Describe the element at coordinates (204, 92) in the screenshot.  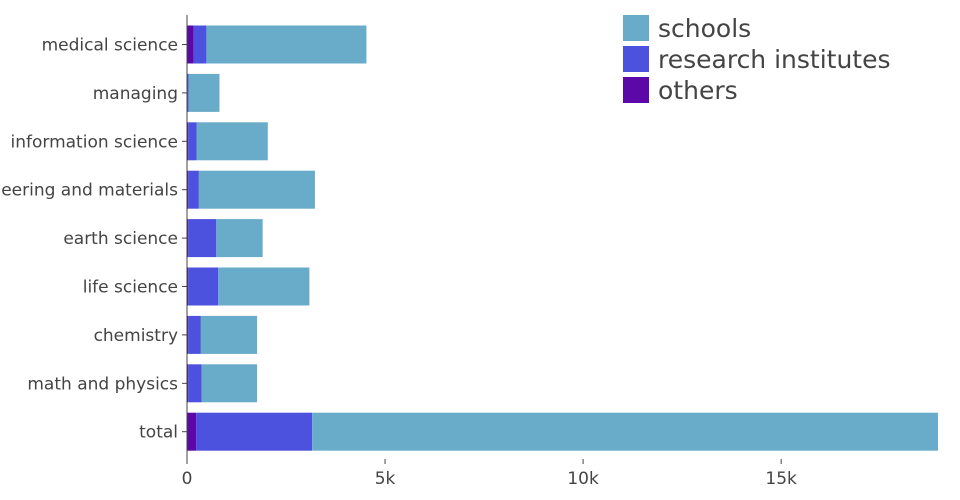
I see `bar-schools-managing` at that location.